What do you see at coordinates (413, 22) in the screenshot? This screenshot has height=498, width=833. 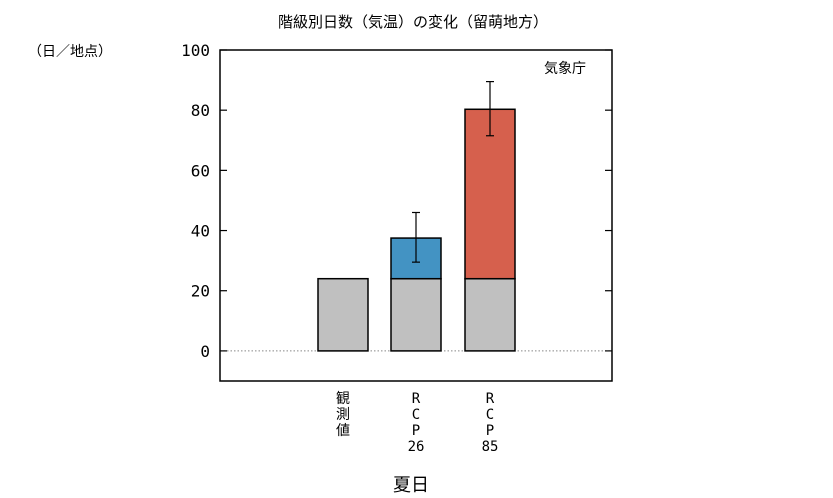 I see `chart-title: 階級別日数（気温）の変化（留萌地方）` at bounding box center [413, 22].